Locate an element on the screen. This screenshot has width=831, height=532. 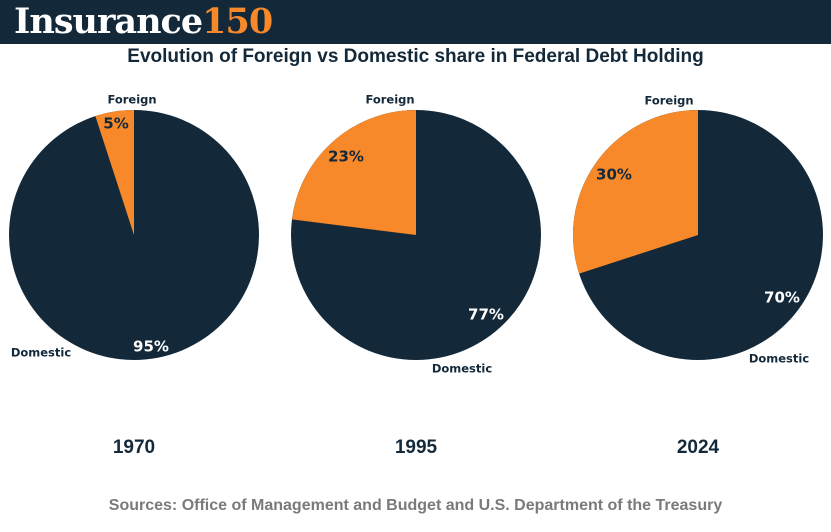
brand-word: Insurance is located at coordinates (108, 21).